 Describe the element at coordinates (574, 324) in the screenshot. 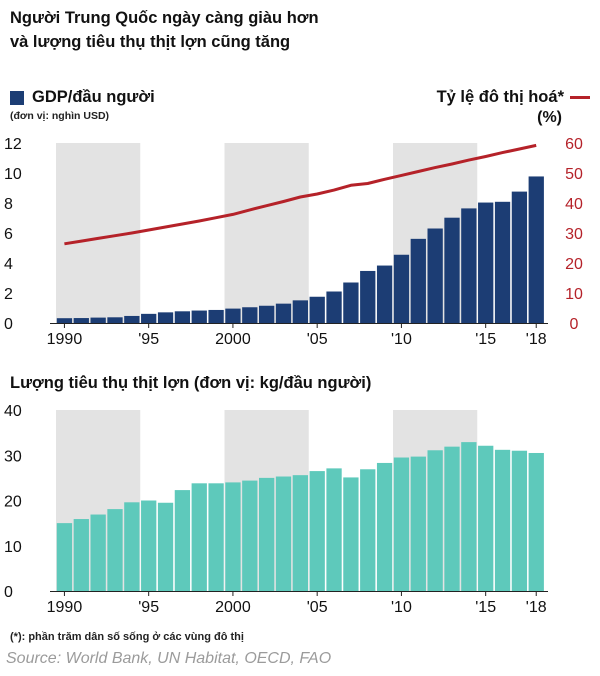

I see `y-right-tick-label: 0` at that location.